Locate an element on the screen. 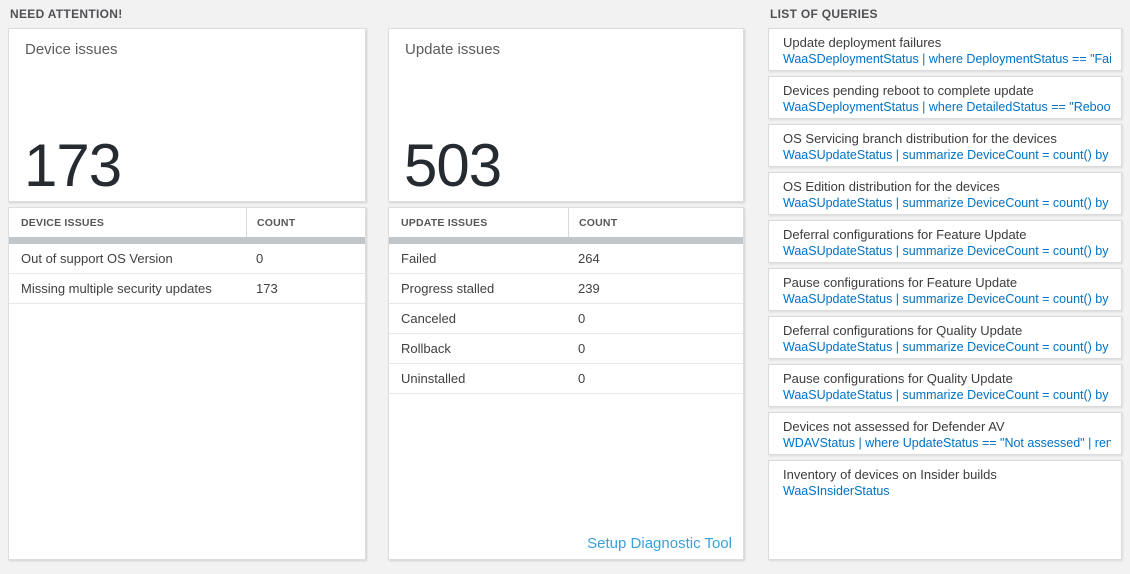 The width and height of the screenshot is (1130, 574). row-count: 239 is located at coordinates (589, 288).